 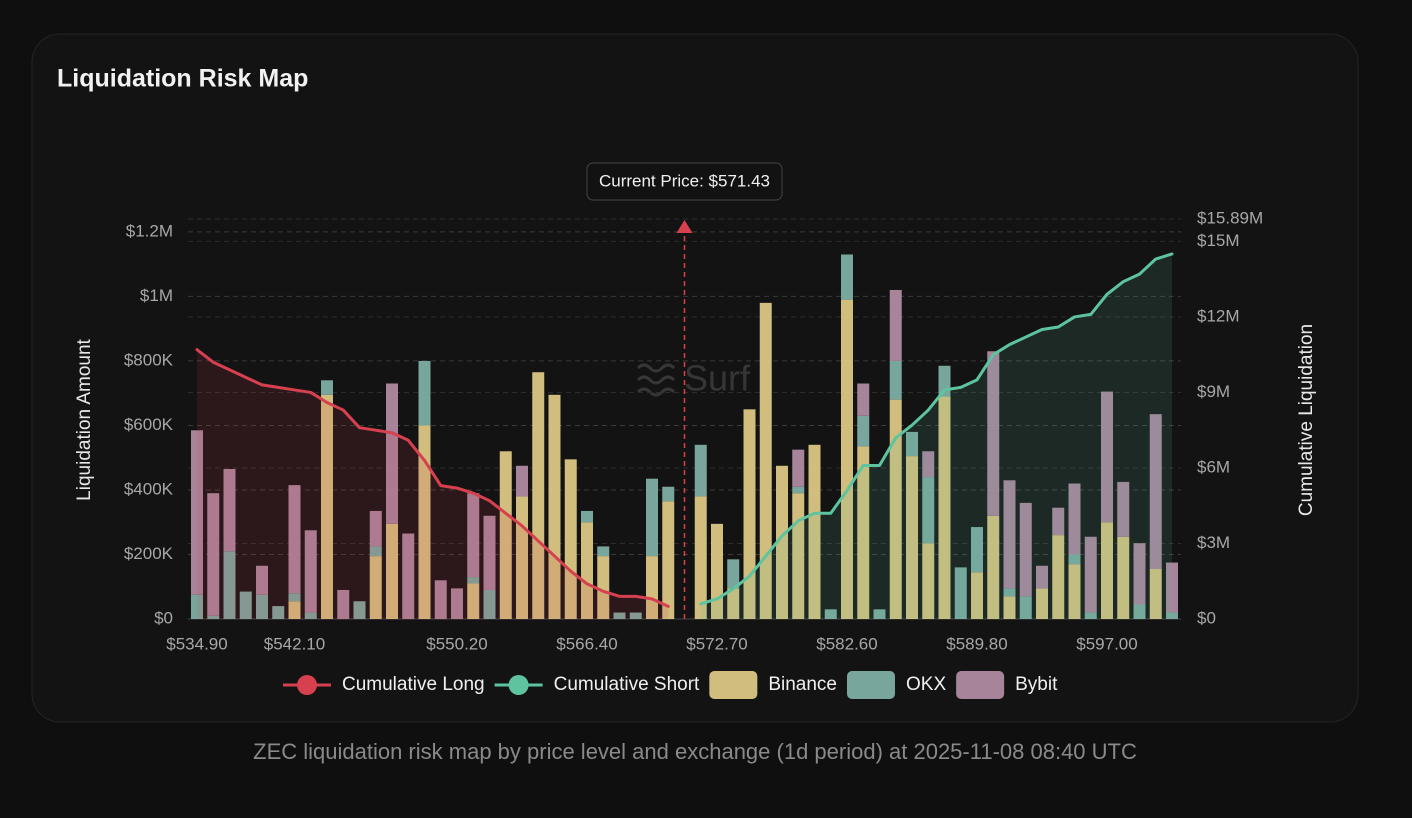 I want to click on y-tick-label: $1M, so click(x=156, y=295).